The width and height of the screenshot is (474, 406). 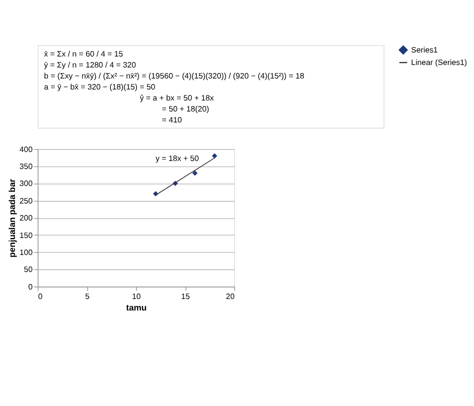 What do you see at coordinates (137, 296) in the screenshot?
I see `x-tick-label: 10` at bounding box center [137, 296].